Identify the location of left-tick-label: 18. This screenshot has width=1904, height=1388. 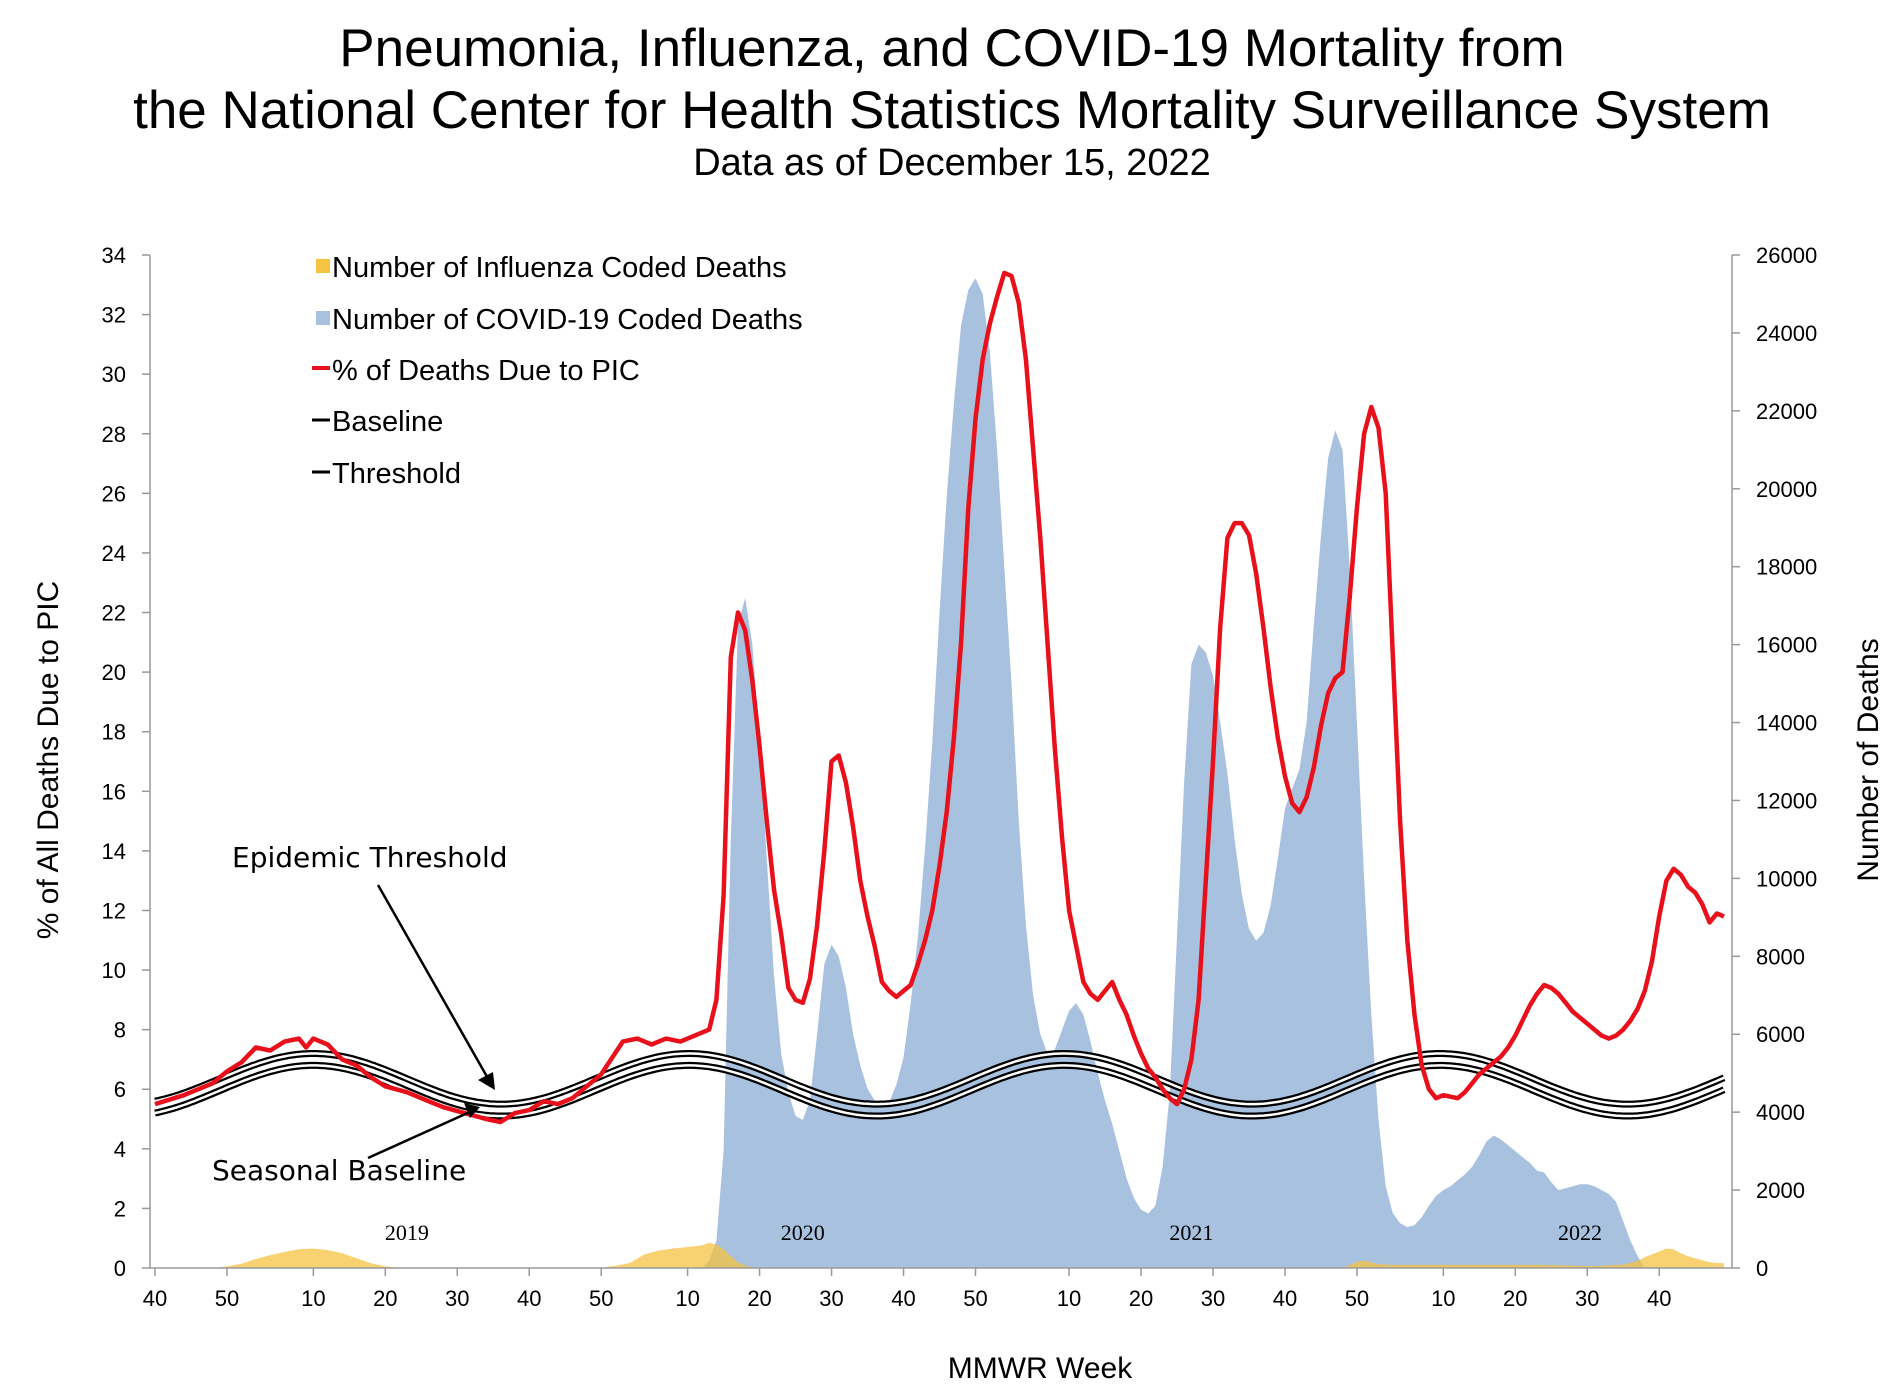
(114, 732).